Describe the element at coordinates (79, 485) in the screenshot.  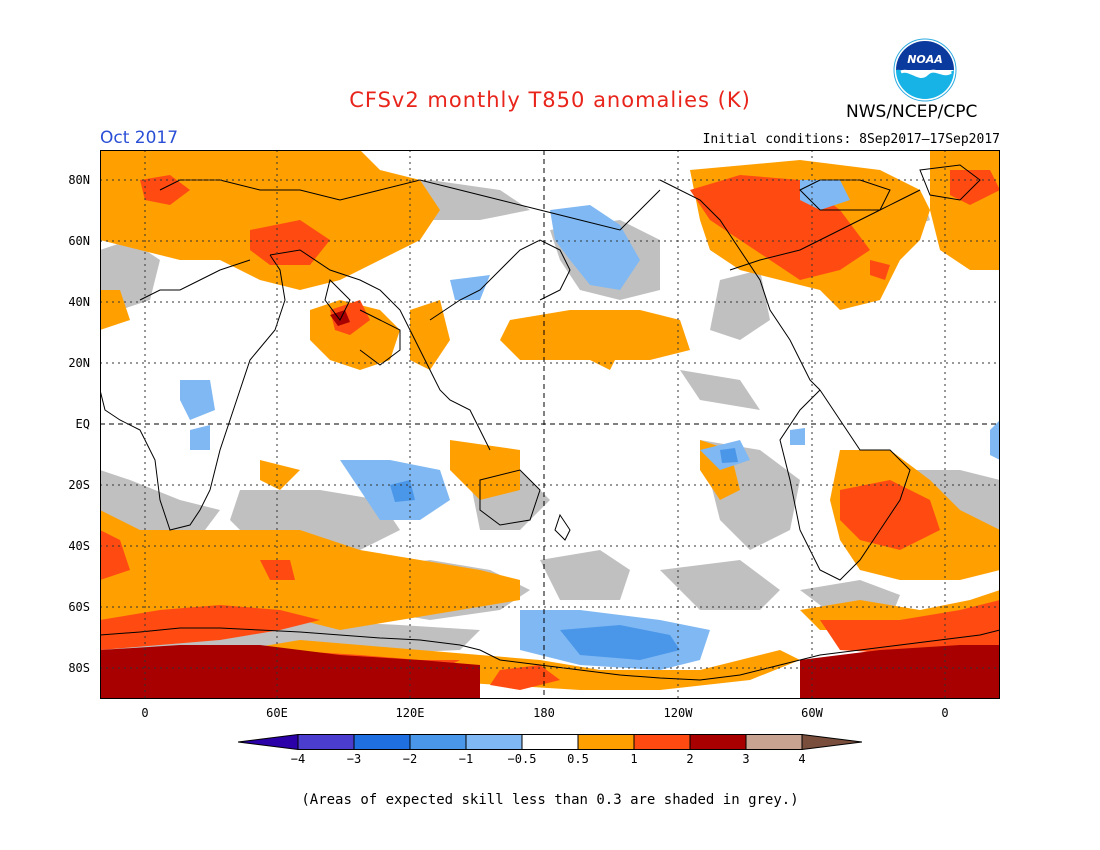
I see `lat-label-20s: 20S` at that location.